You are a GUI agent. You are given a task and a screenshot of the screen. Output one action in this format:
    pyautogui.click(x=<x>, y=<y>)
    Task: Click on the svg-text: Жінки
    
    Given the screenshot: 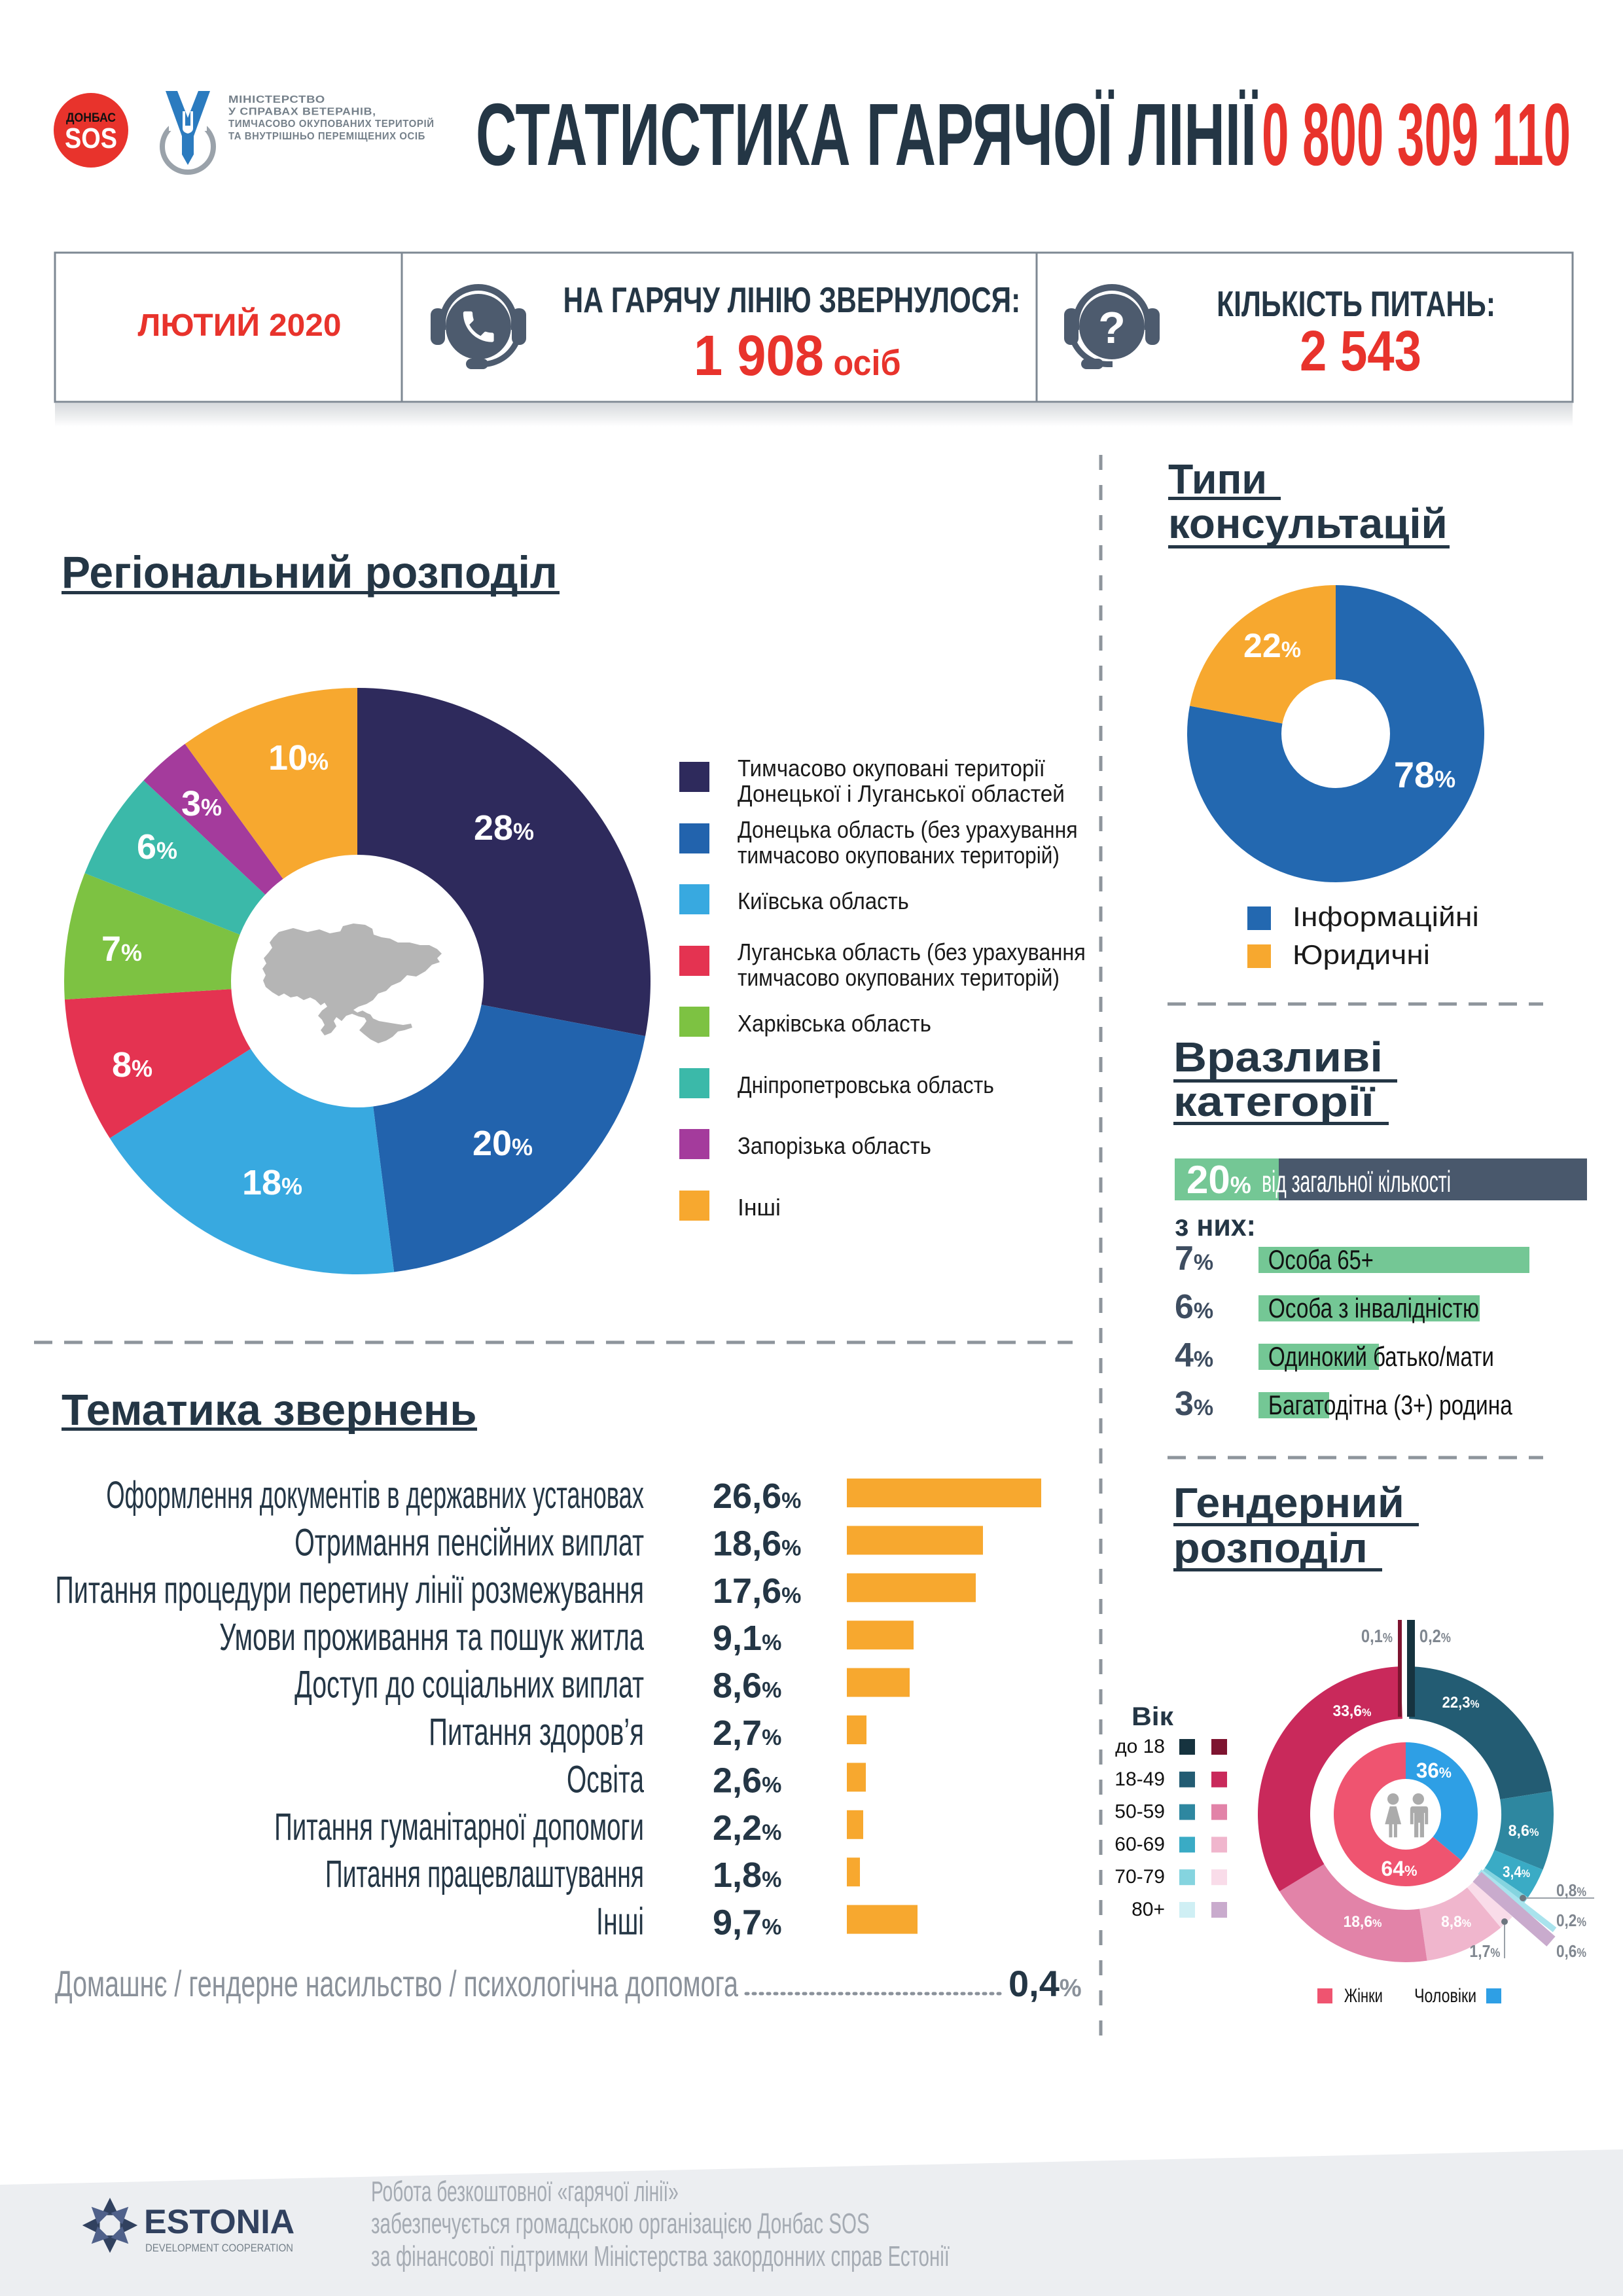 What is the action you would take?
    pyautogui.click(x=1363, y=1995)
    